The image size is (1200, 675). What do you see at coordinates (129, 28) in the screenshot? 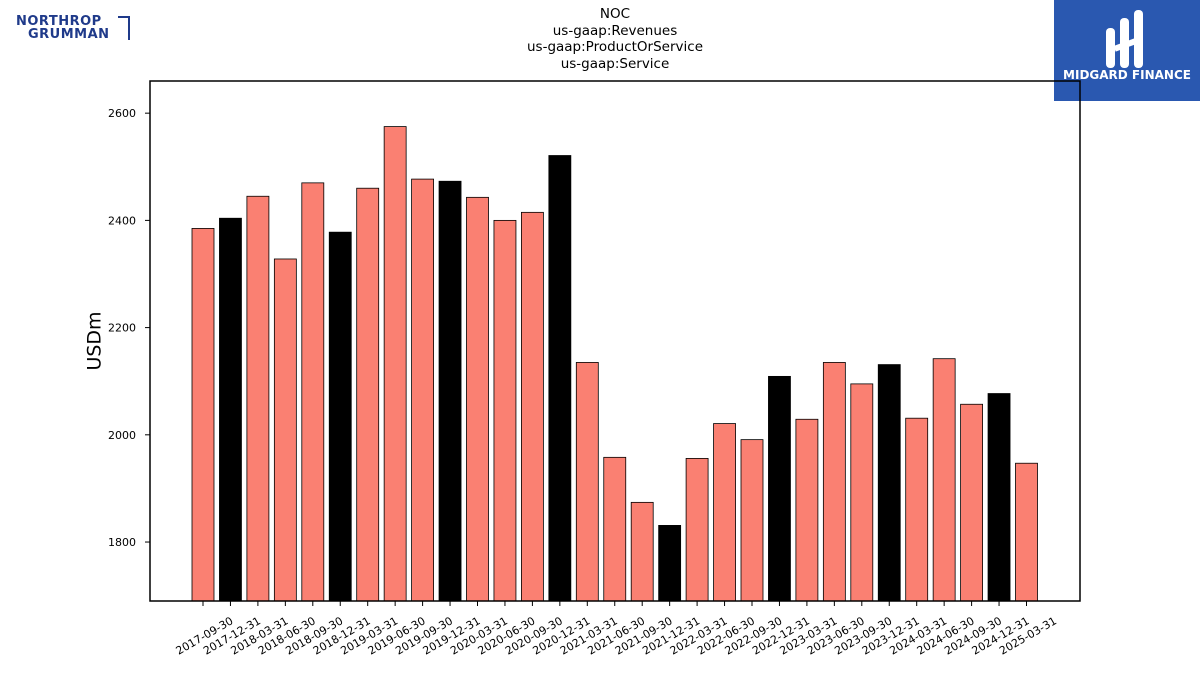
I see `logo-bracket` at bounding box center [129, 28].